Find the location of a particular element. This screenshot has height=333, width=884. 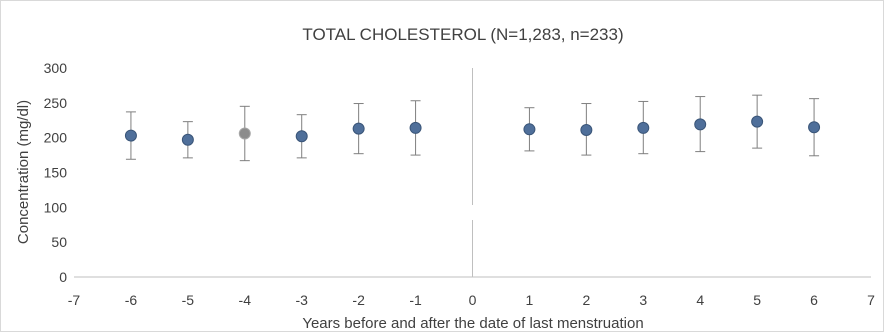

y-tick-label: 250 is located at coordinates (56, 103).